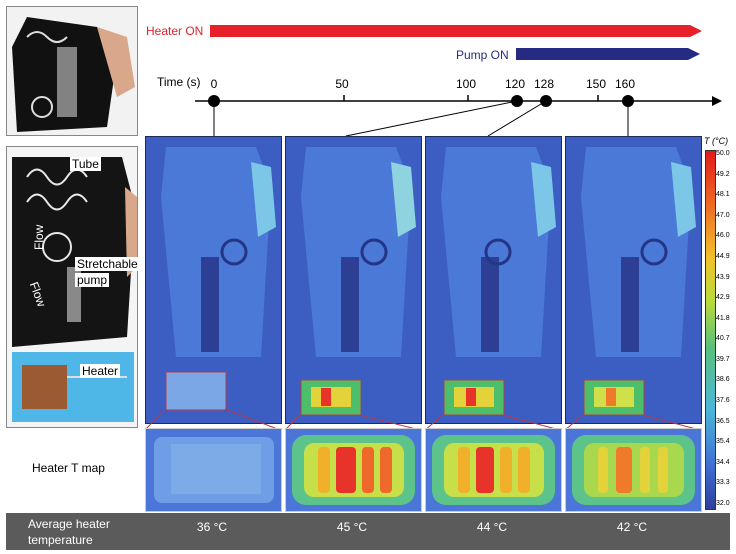 This screenshot has height=554, width=736. I want to click on thermal-panel-160s, so click(633, 280).